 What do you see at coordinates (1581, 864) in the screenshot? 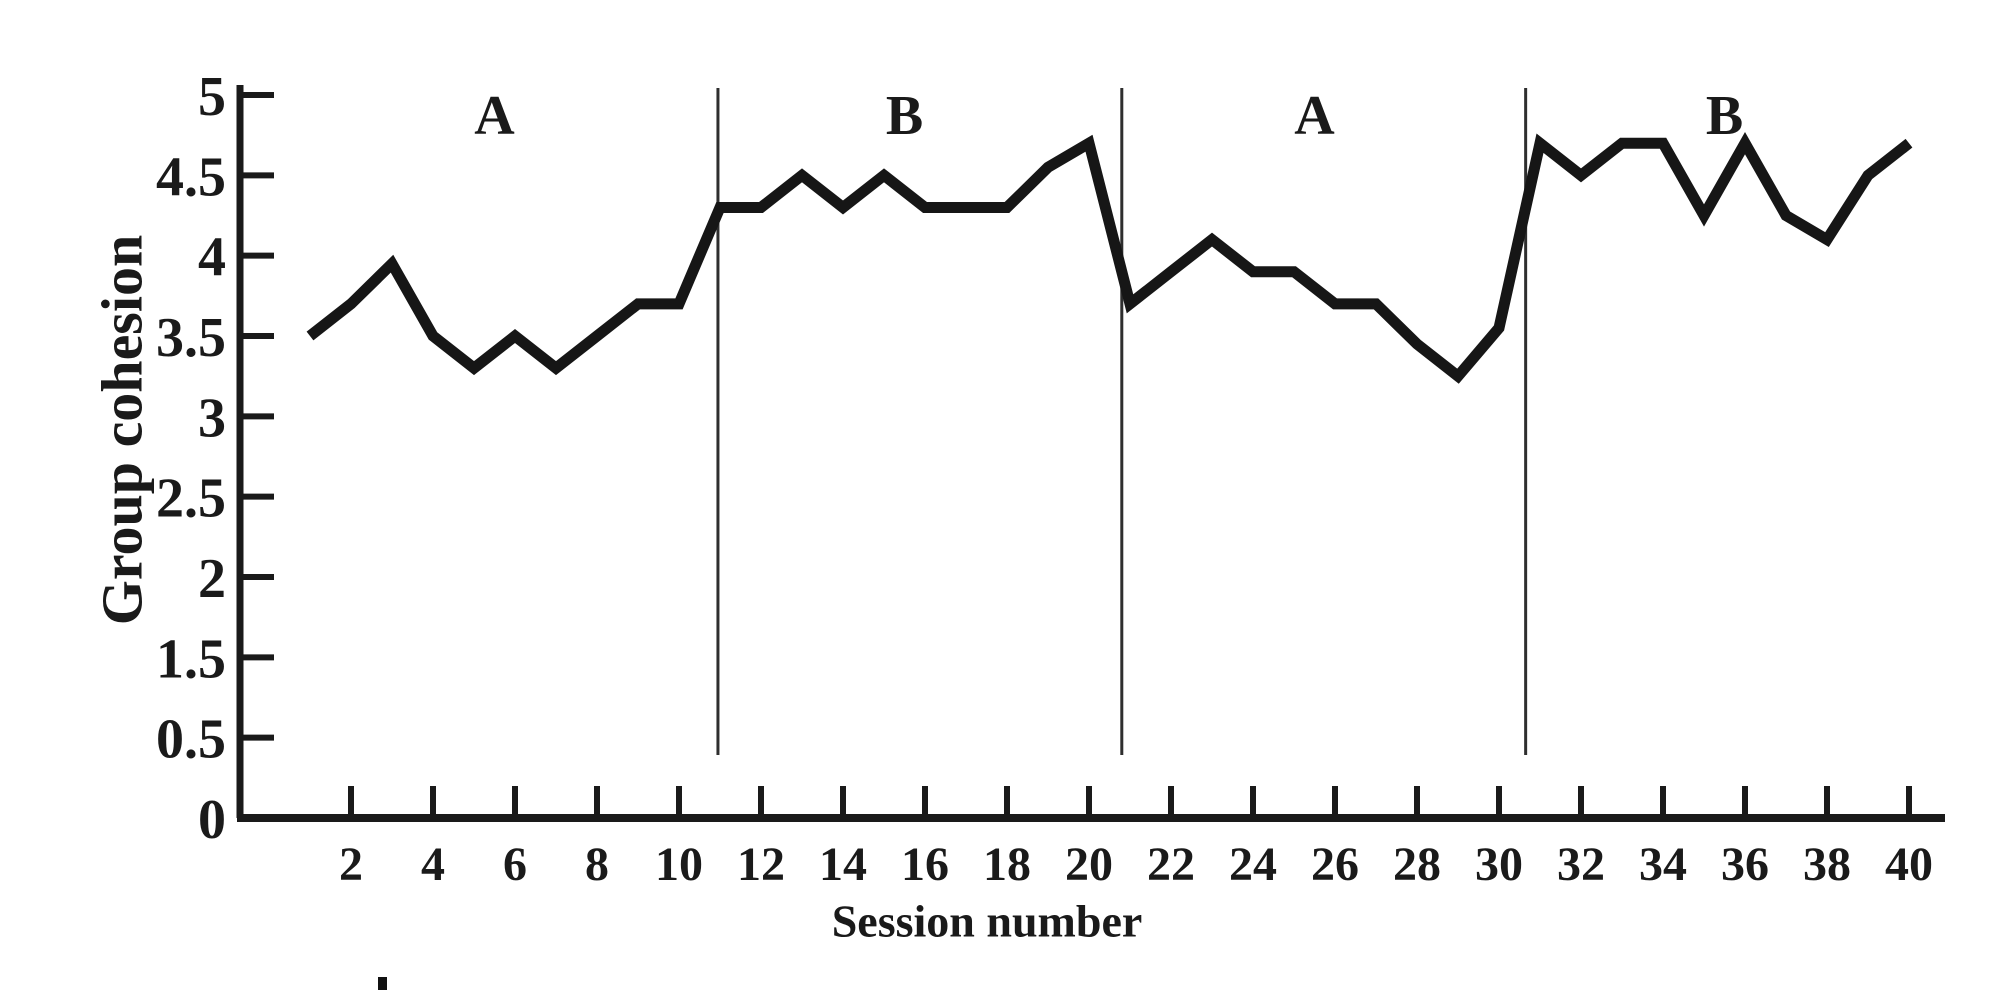
I see `x-tick-label: 32` at bounding box center [1581, 864].